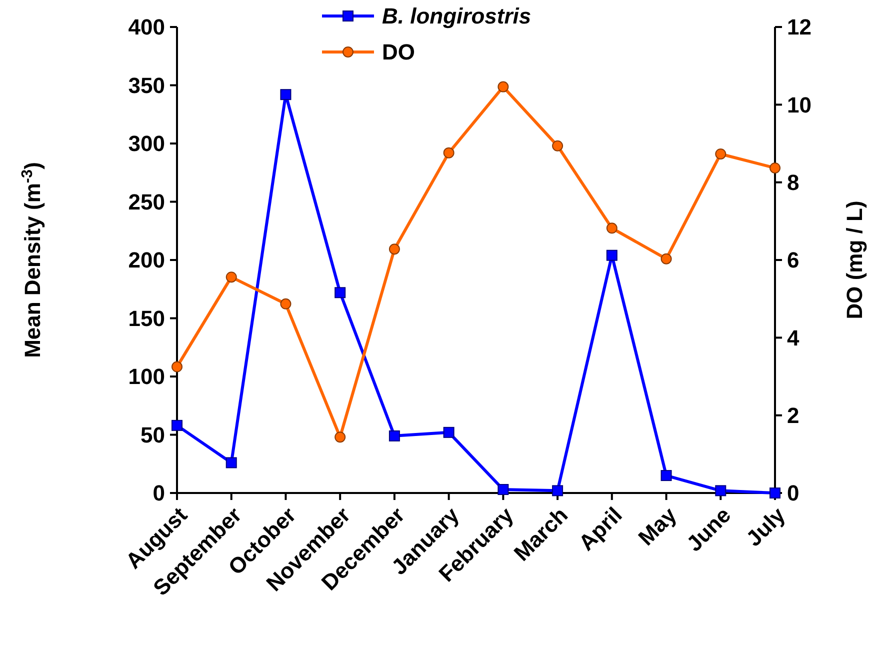 This screenshot has width=876, height=647. Describe the element at coordinates (854, 260) in the screenshot. I see `y2-axis-title: DO (mg / L)` at that location.